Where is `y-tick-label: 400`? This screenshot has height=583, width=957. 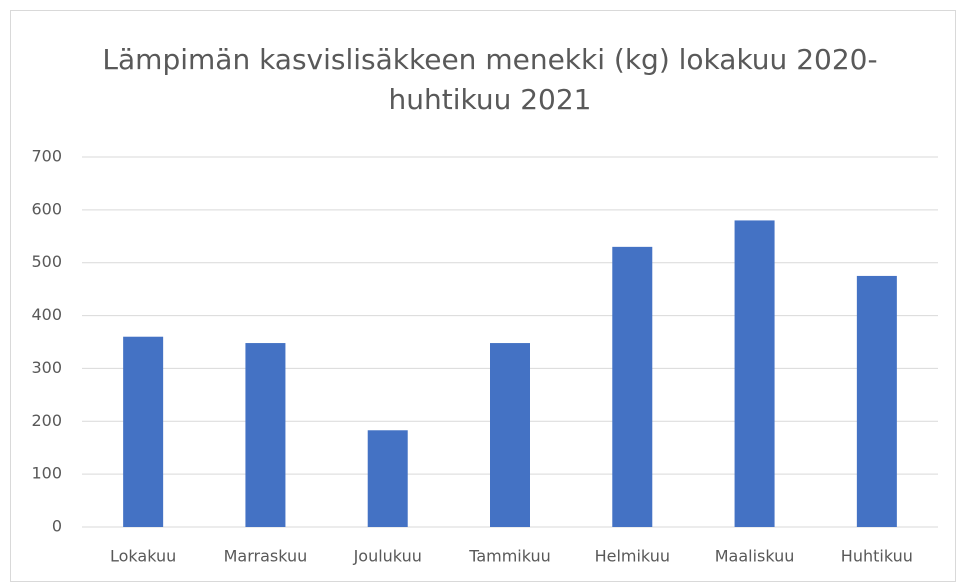
y-tick-label: 400 is located at coordinates (46, 314).